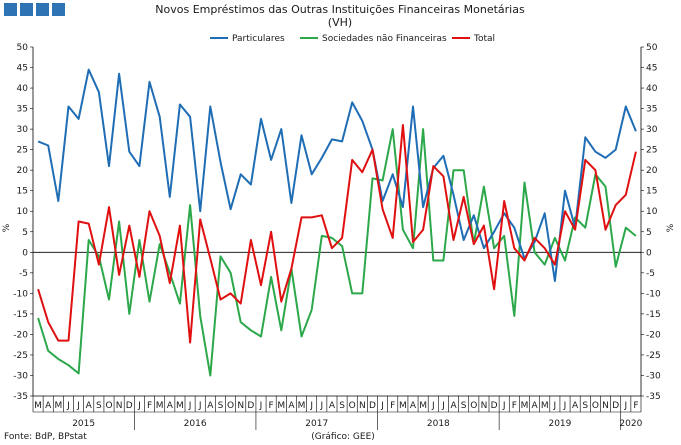 The height and width of the screenshot is (445, 681). Describe the element at coordinates (316, 424) in the screenshot. I see `year-label: 2017` at that location.